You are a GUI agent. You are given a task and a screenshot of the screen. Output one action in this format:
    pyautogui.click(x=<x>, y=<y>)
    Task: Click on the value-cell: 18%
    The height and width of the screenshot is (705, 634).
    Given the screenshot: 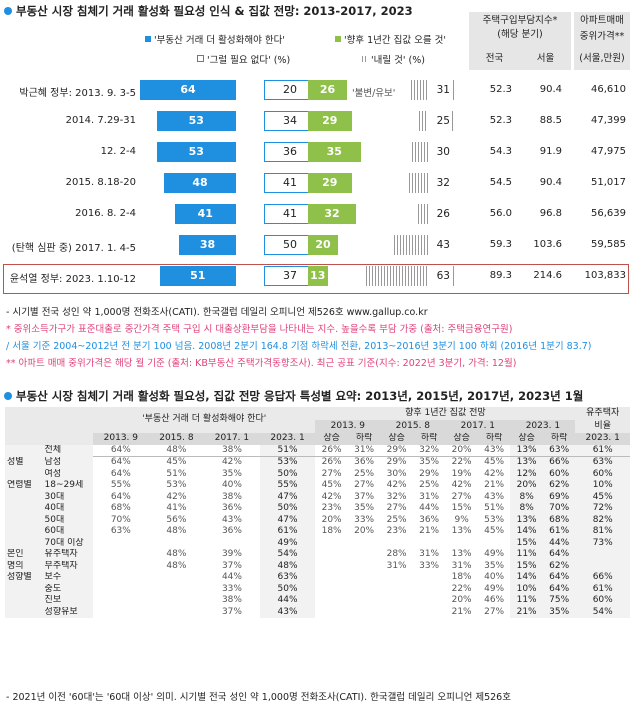 What is the action you would take?
    pyautogui.click(x=461, y=577)
    